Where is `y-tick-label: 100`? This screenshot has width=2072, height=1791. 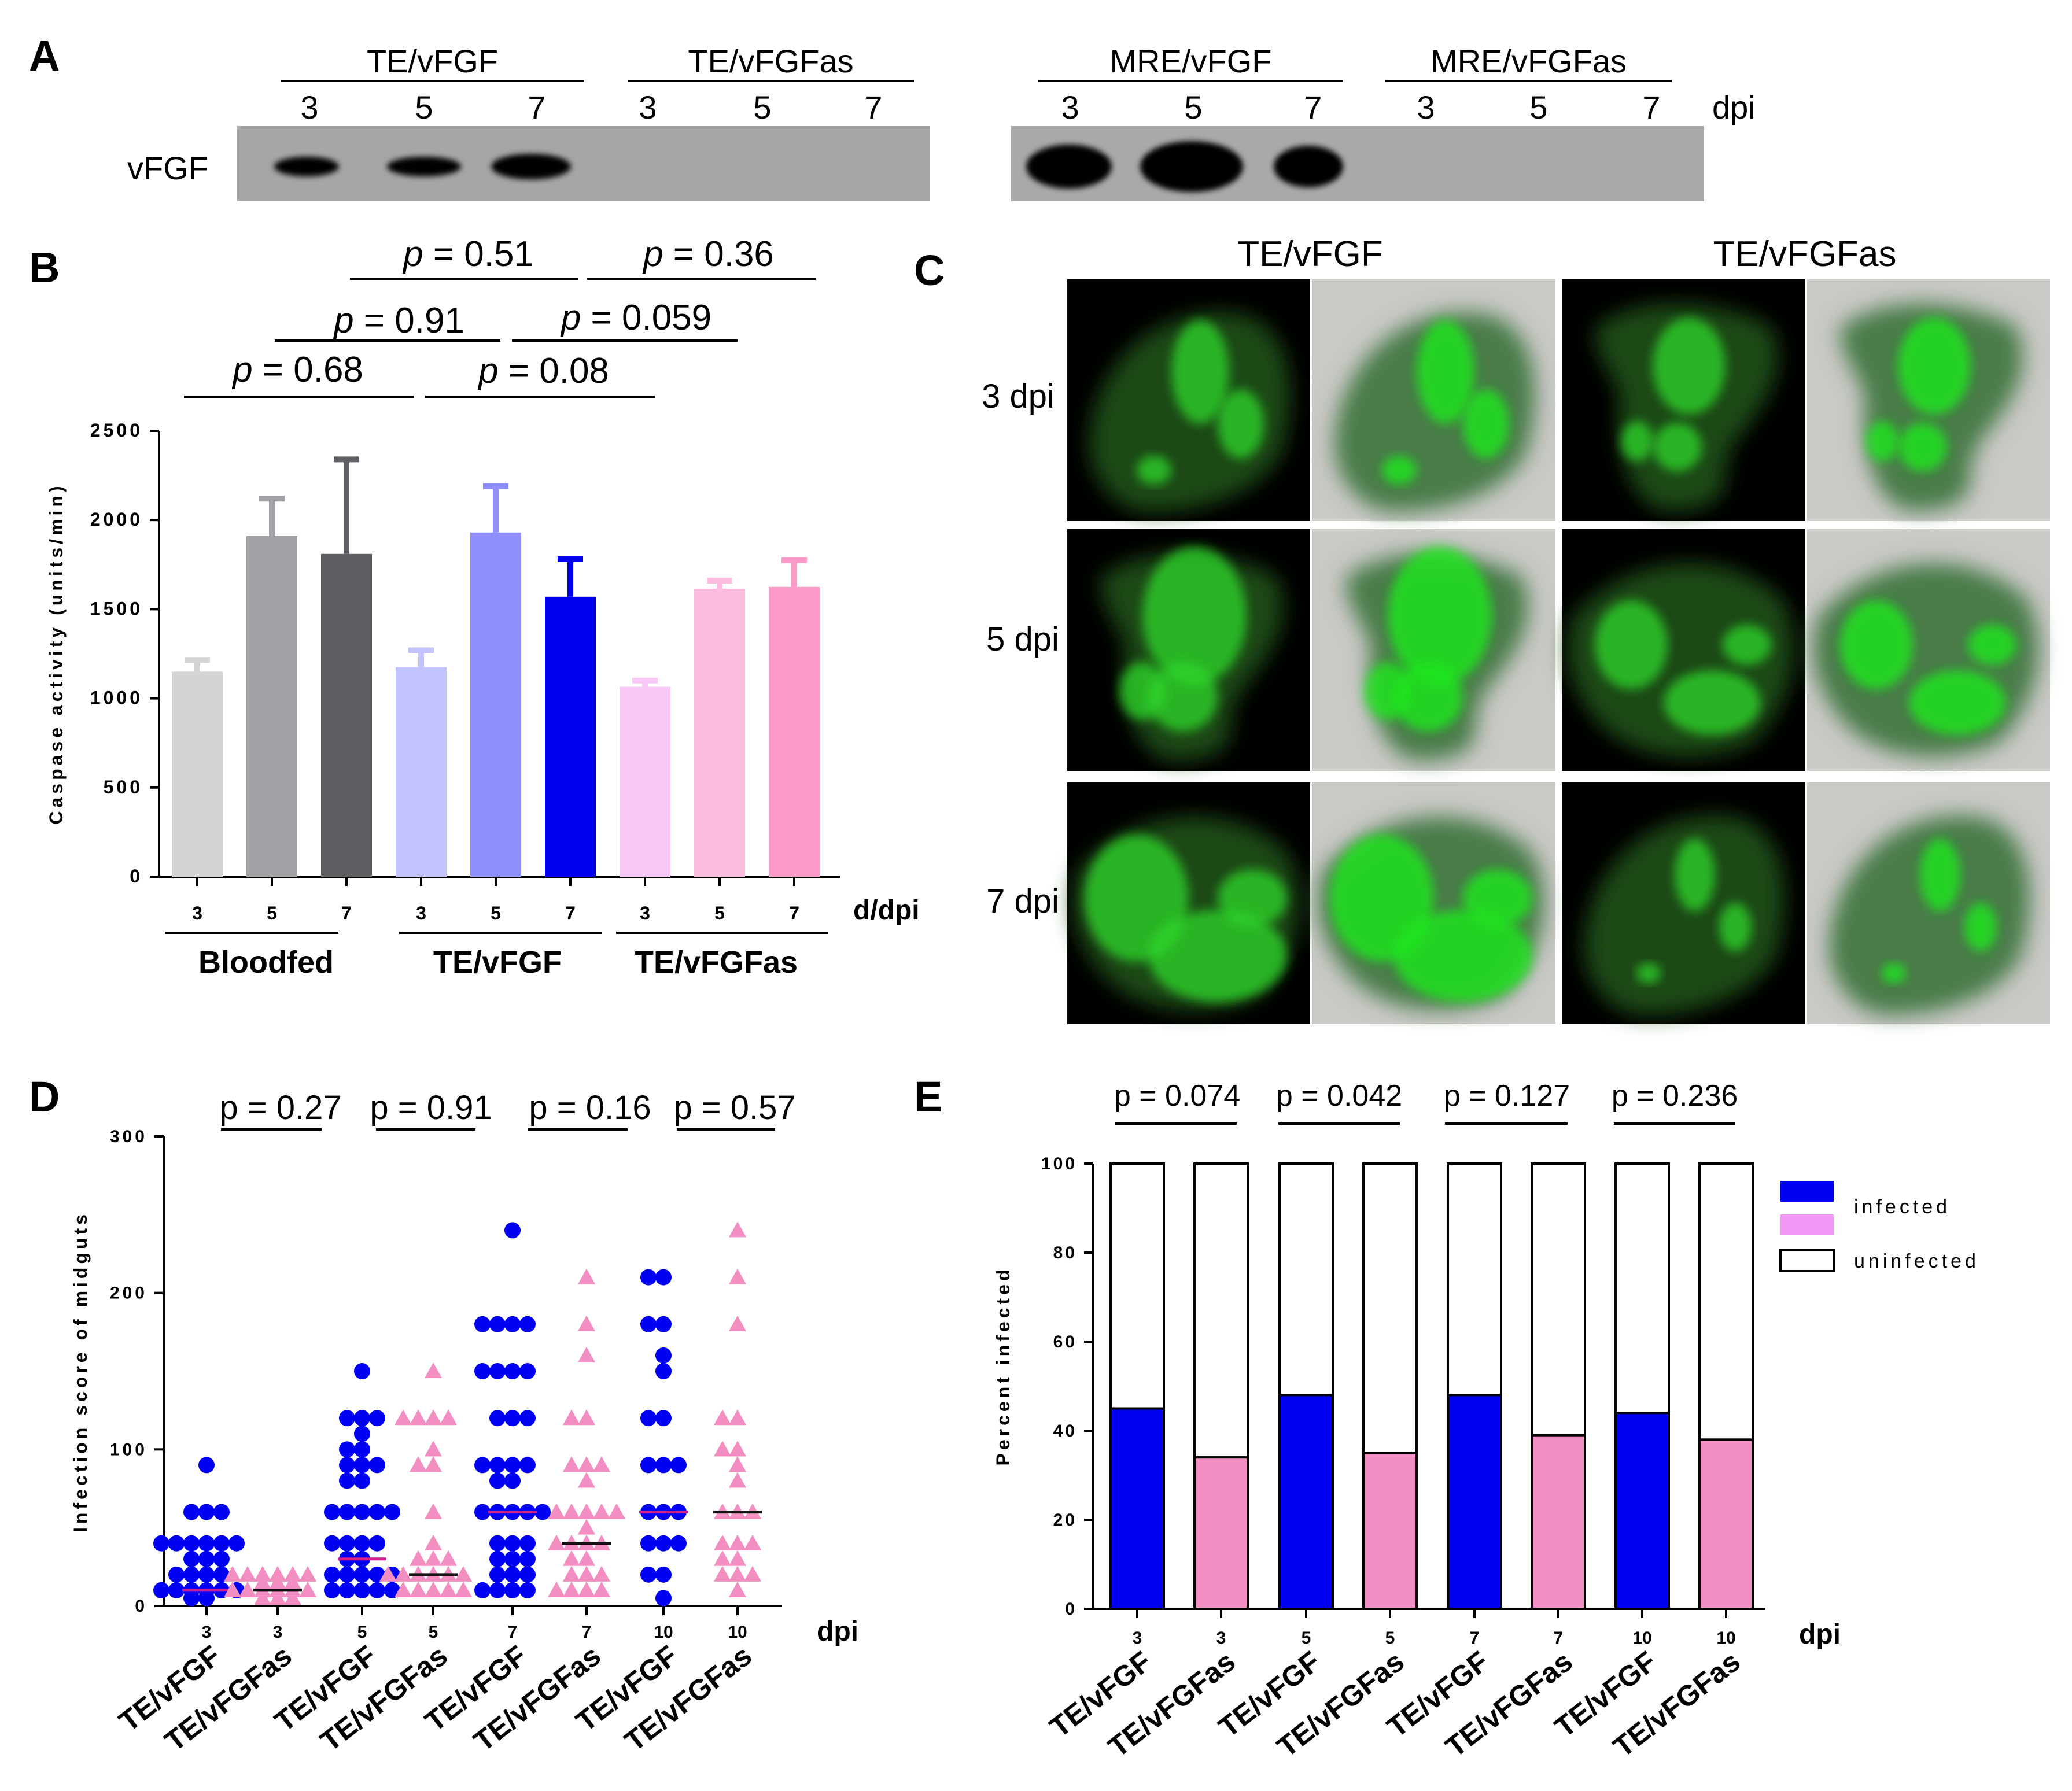
y-tick-label: 100 is located at coordinates (129, 1449).